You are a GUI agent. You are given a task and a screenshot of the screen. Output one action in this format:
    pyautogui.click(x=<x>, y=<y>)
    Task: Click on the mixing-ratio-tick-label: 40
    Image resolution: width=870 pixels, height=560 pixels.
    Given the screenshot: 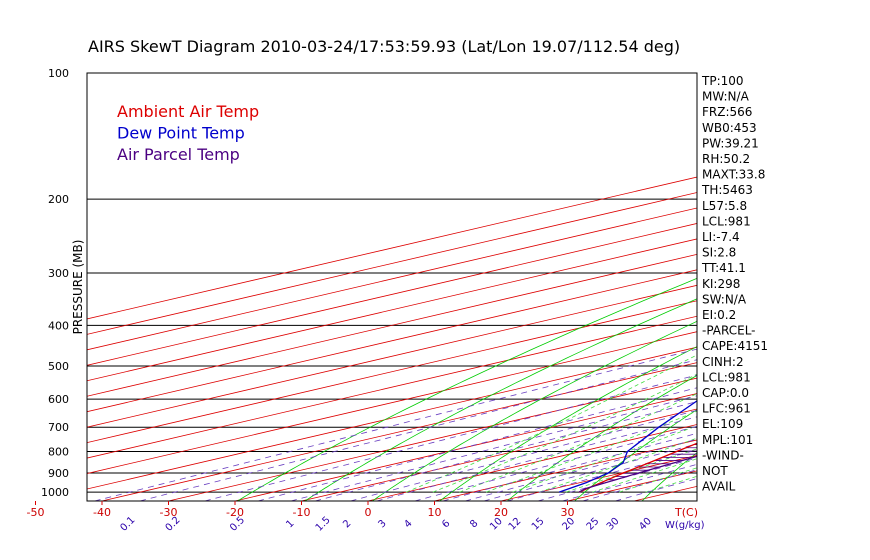 What is the action you would take?
    pyautogui.click(x=645, y=524)
    